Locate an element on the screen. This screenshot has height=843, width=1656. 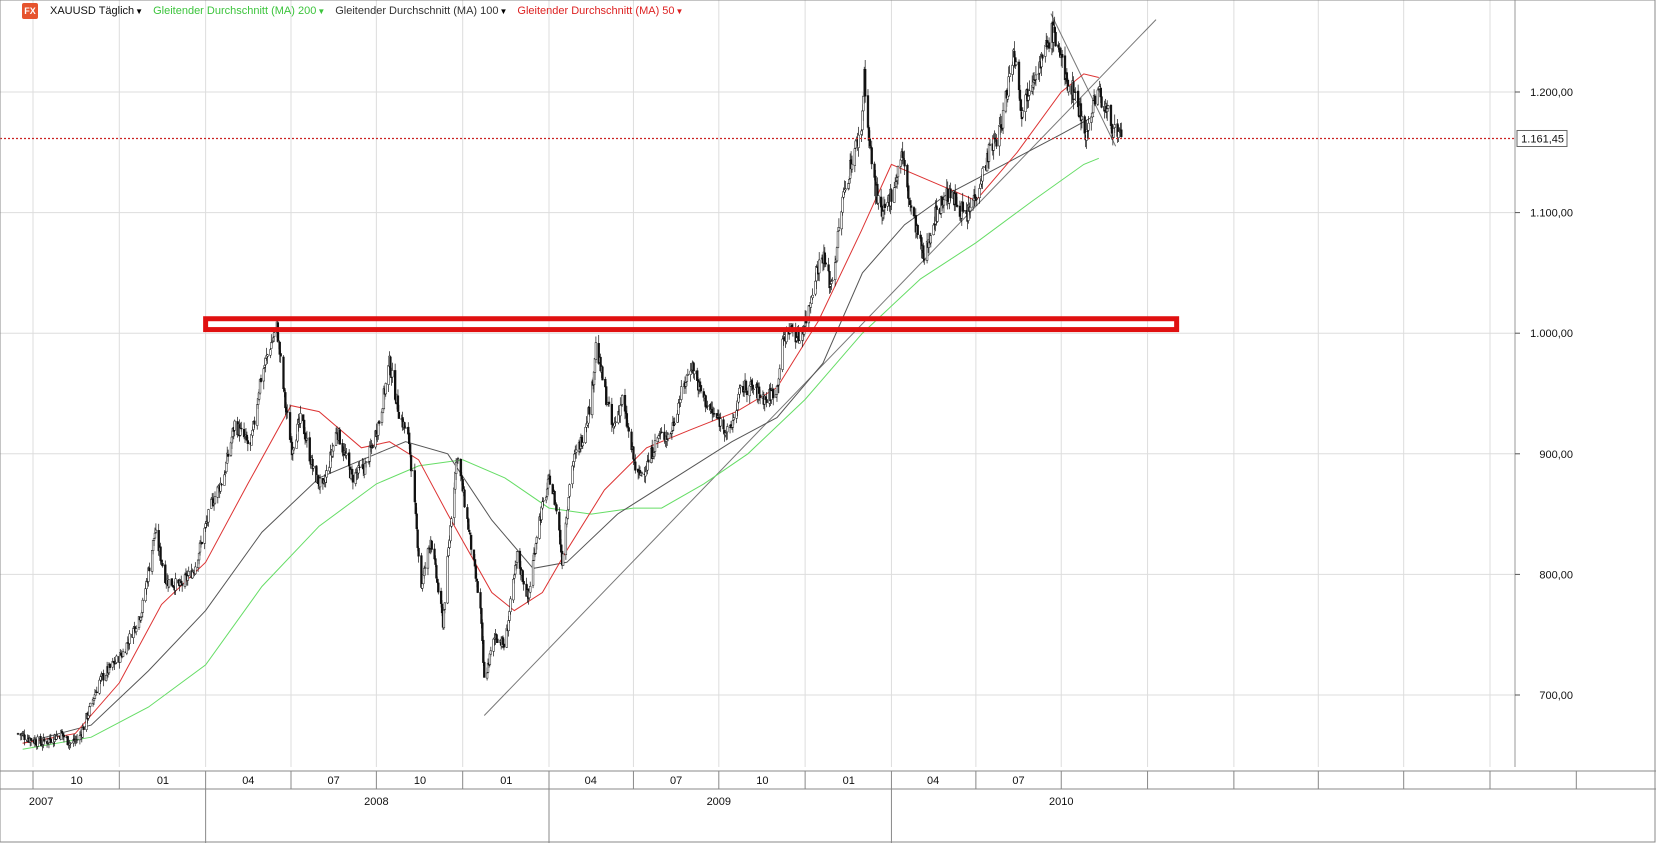
legend-ma100: Gleitender Durchschnitt (MA) 100 ▼ is located at coordinates (421, 11).